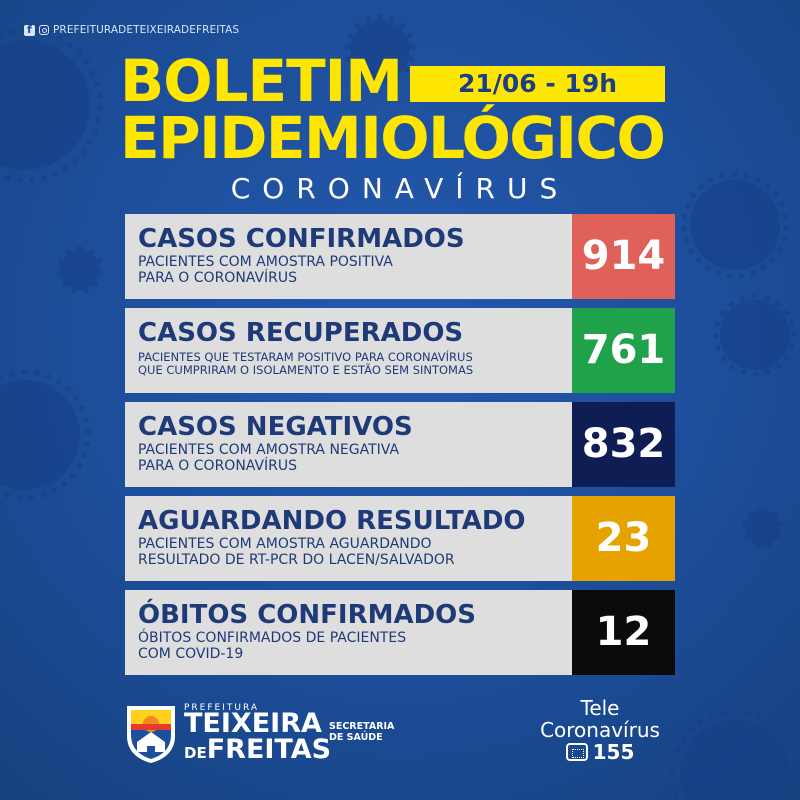 The image size is (800, 800). What do you see at coordinates (191, 654) in the screenshot?
I see `stat-desc: COM COVID-19` at bounding box center [191, 654].